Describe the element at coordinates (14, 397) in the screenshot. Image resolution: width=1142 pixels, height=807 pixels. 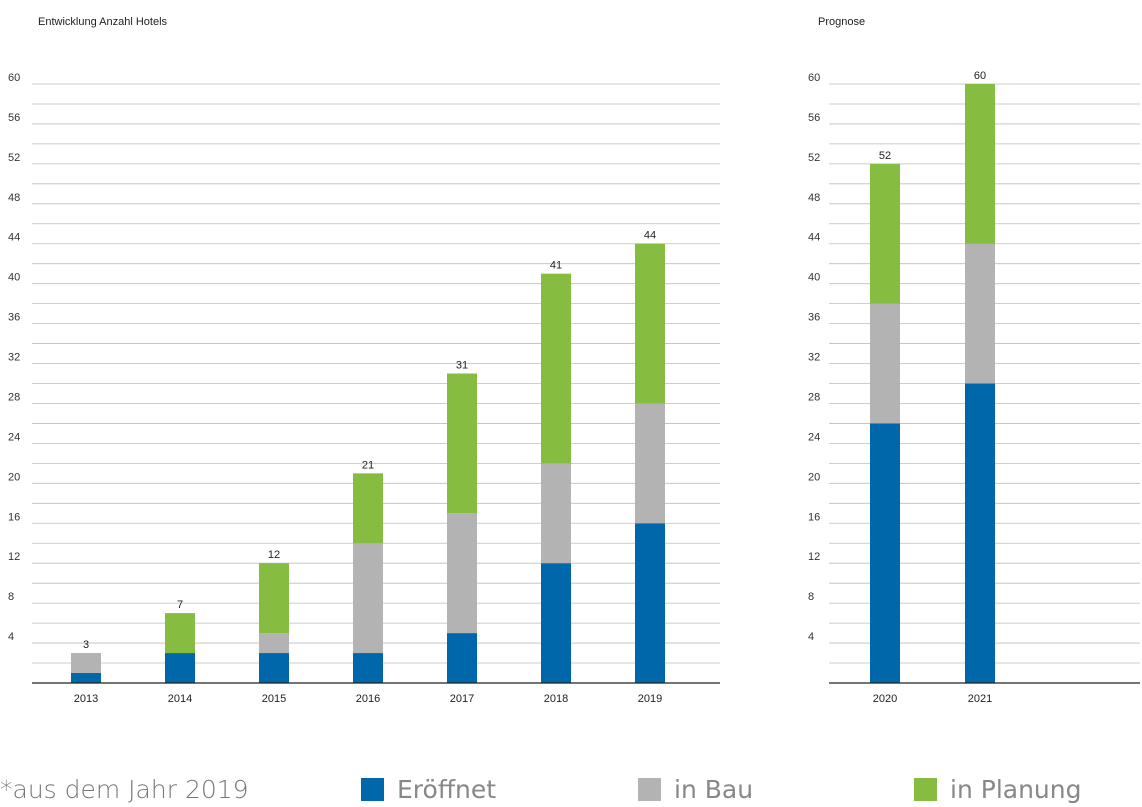
I see `y-tick-label-history-28: 28` at that location.